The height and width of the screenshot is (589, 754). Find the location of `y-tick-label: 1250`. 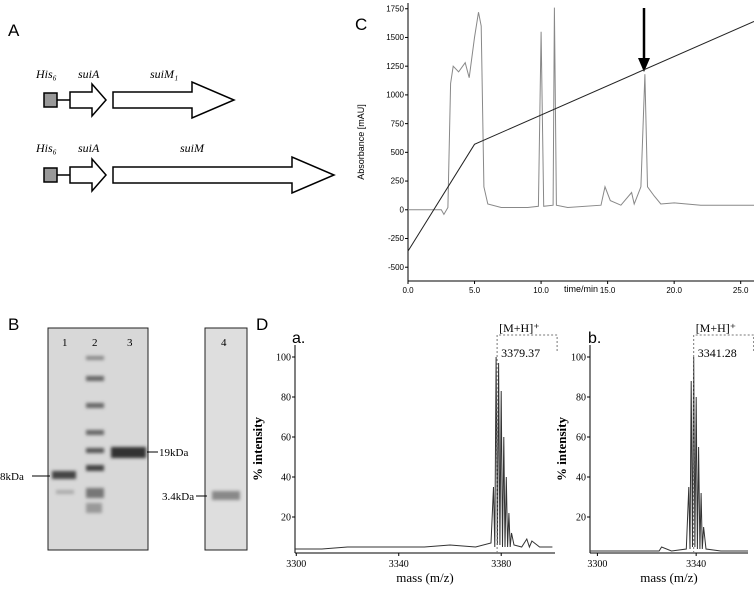

y-tick-label: 1250 is located at coordinates (395, 66).